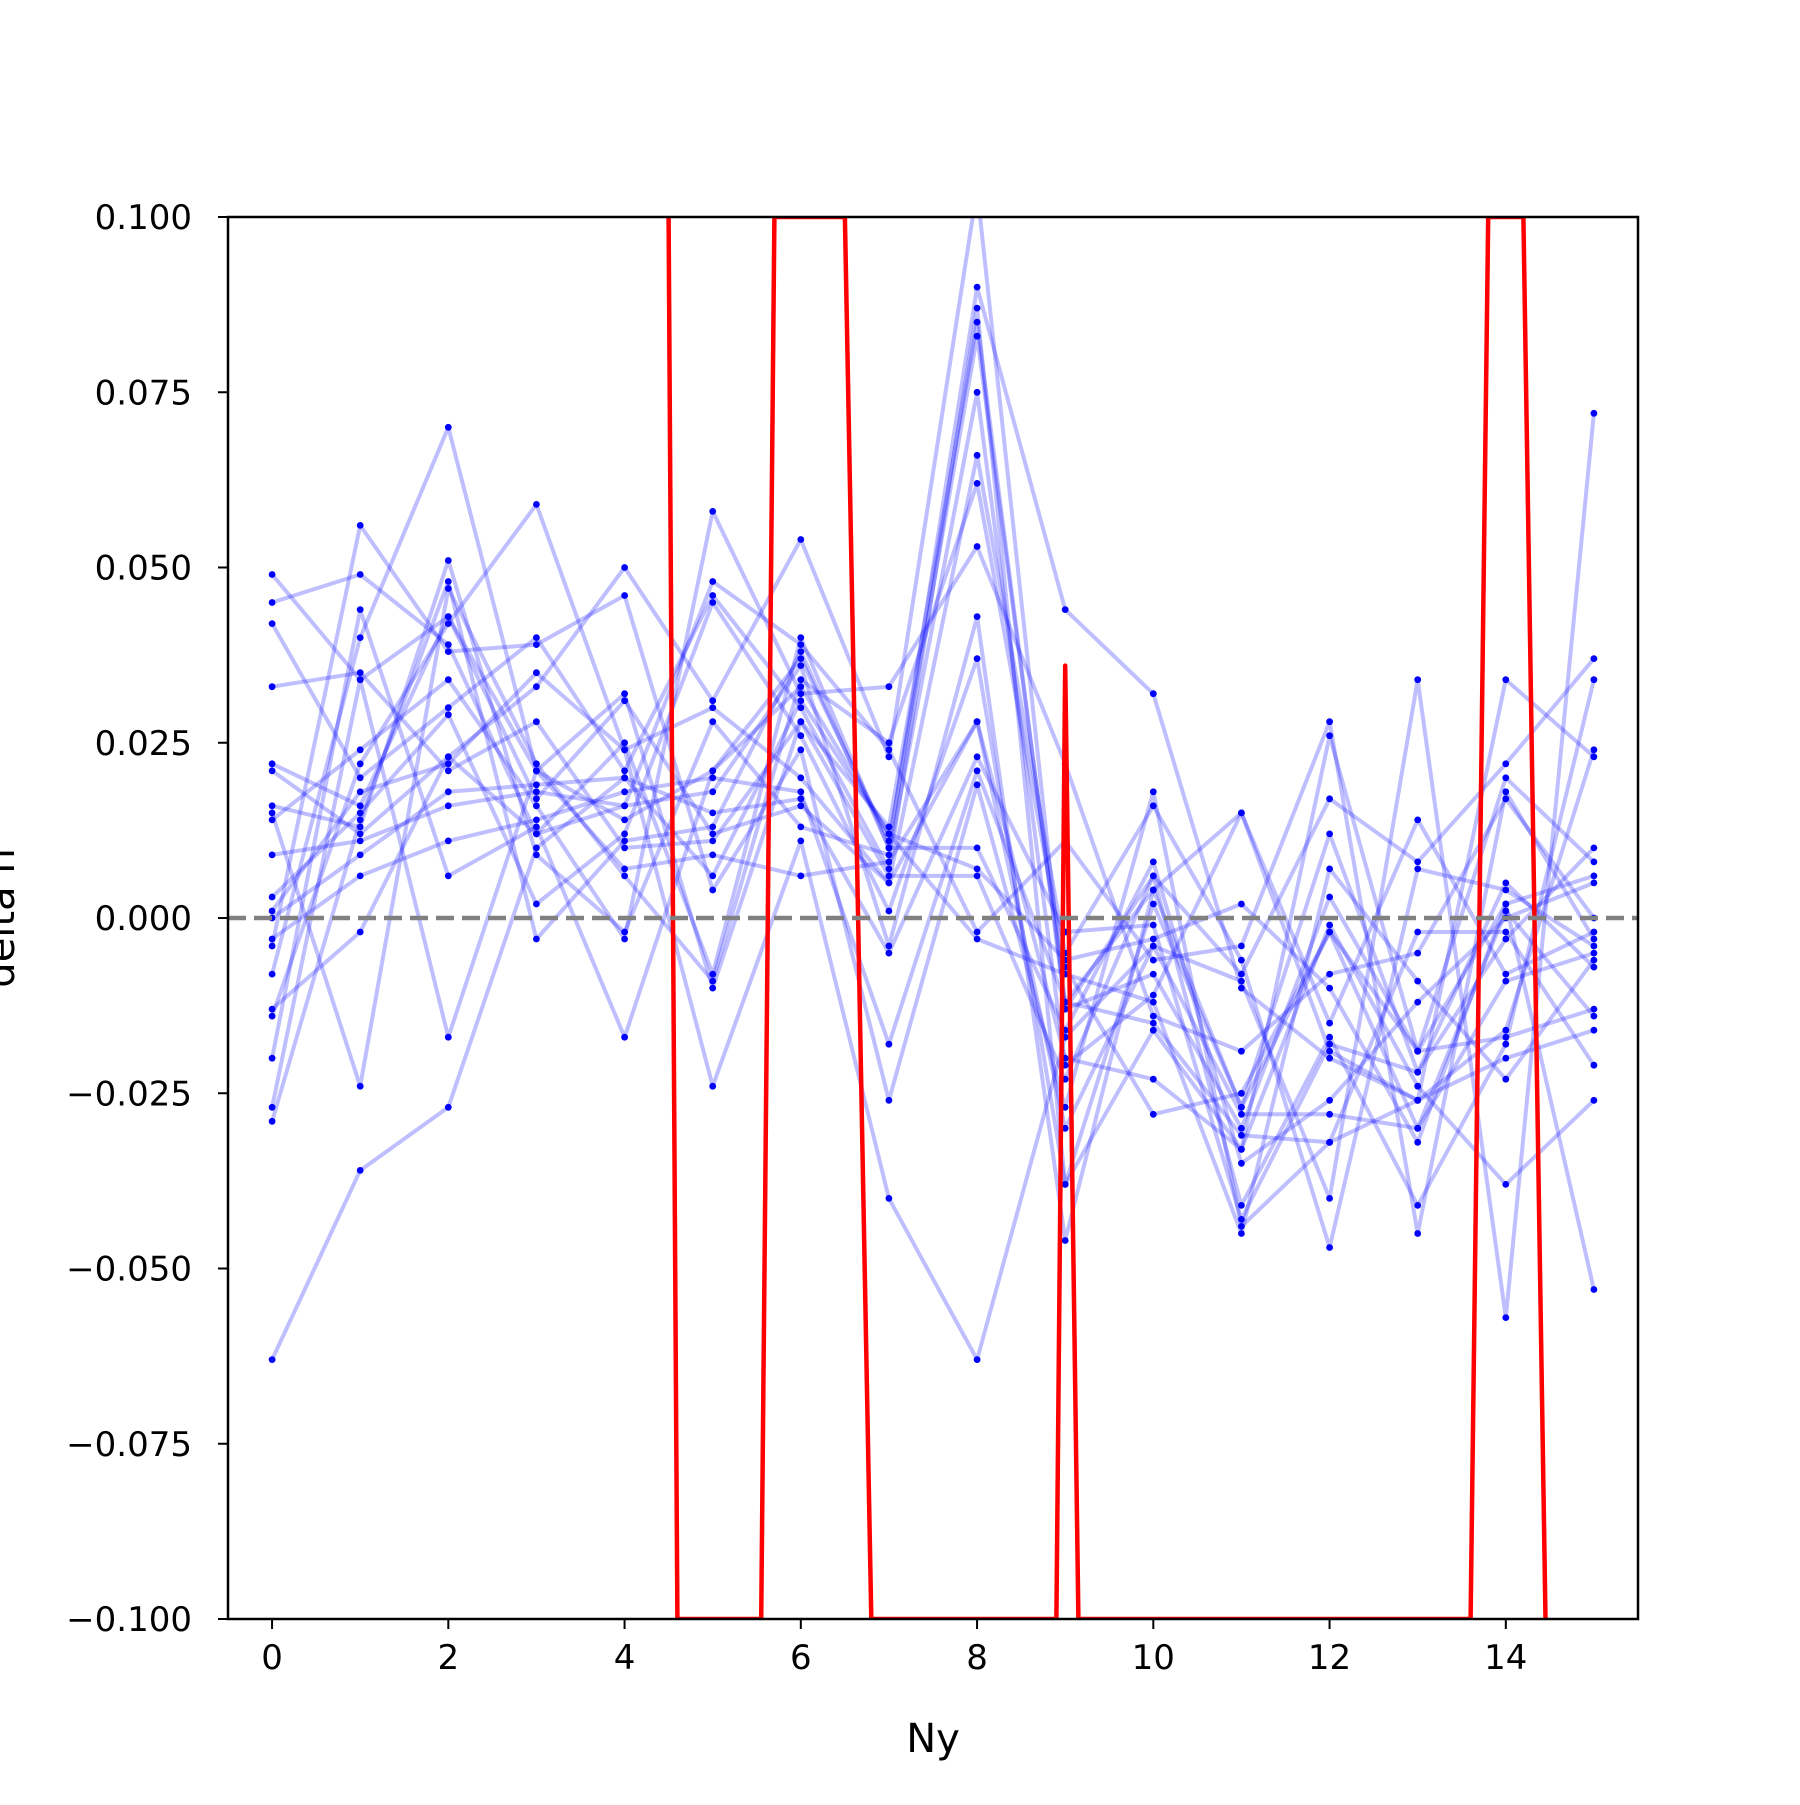 The width and height of the screenshot is (1800, 1805). Describe the element at coordinates (143, 744) in the screenshot. I see `y-tick-label: 0.025` at that location.